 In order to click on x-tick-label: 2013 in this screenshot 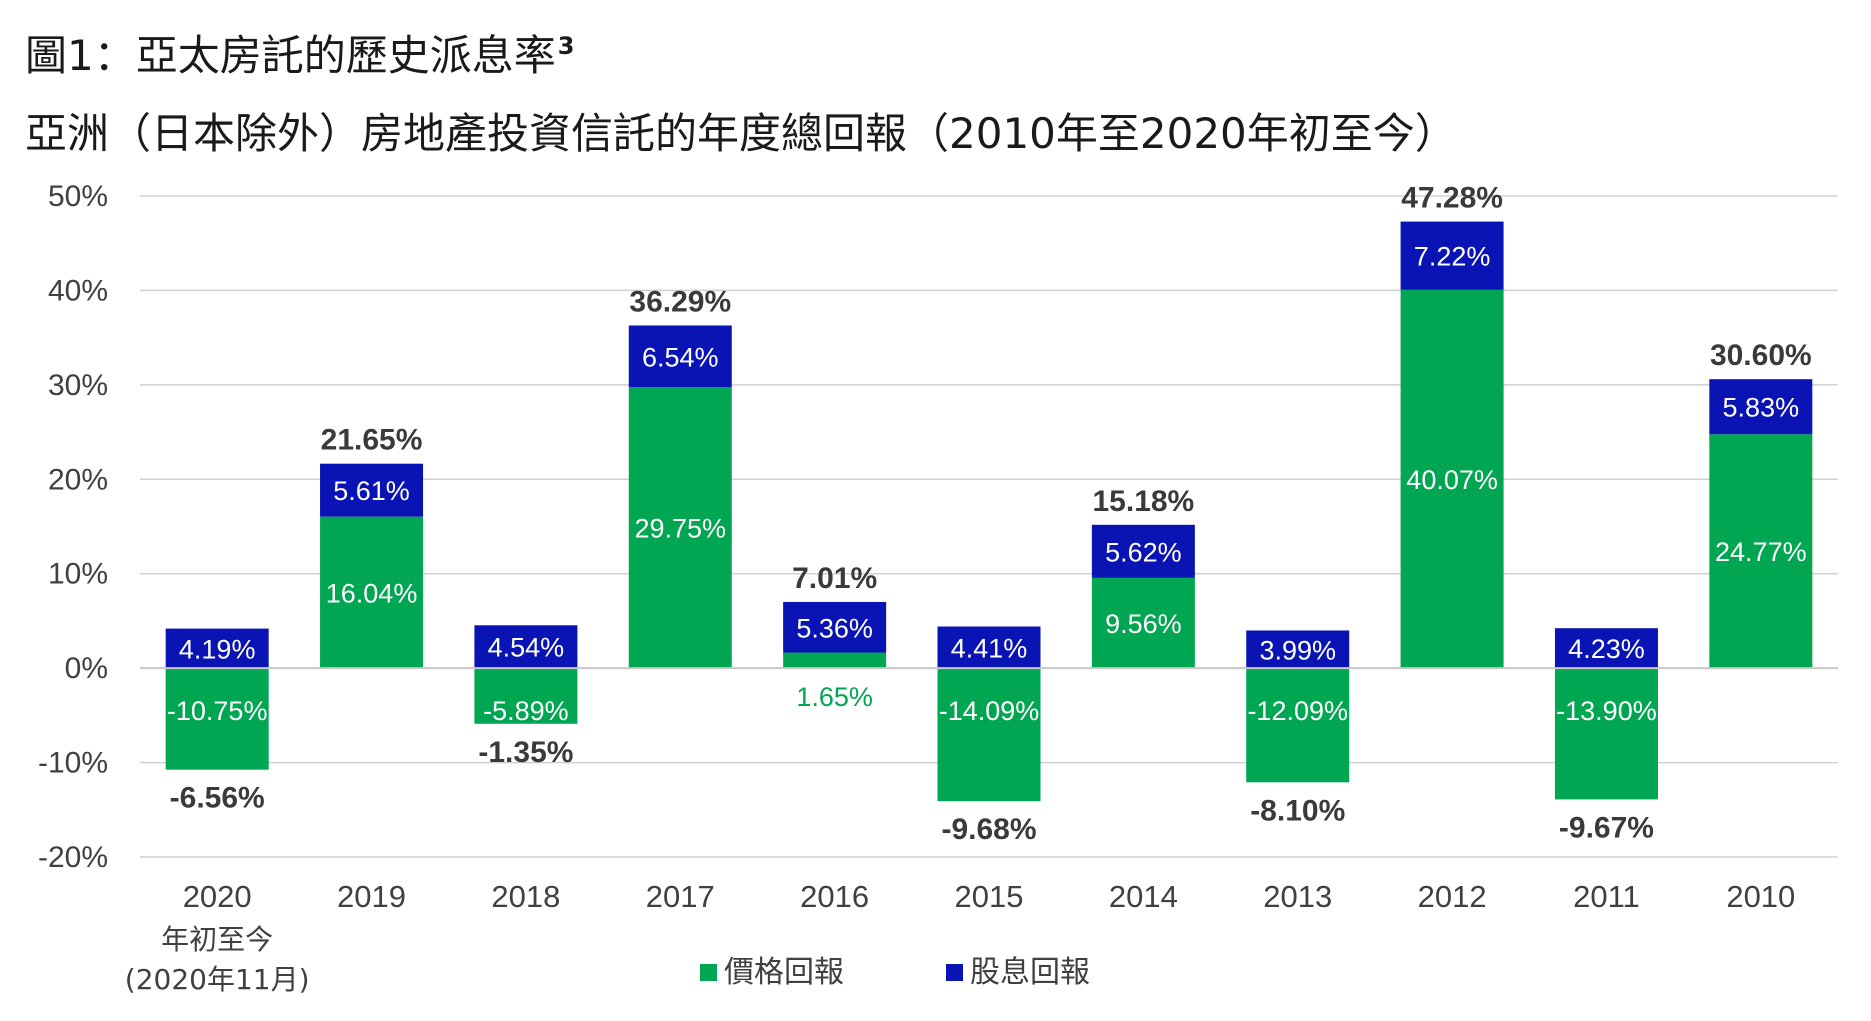, I will do `click(1297, 896)`.